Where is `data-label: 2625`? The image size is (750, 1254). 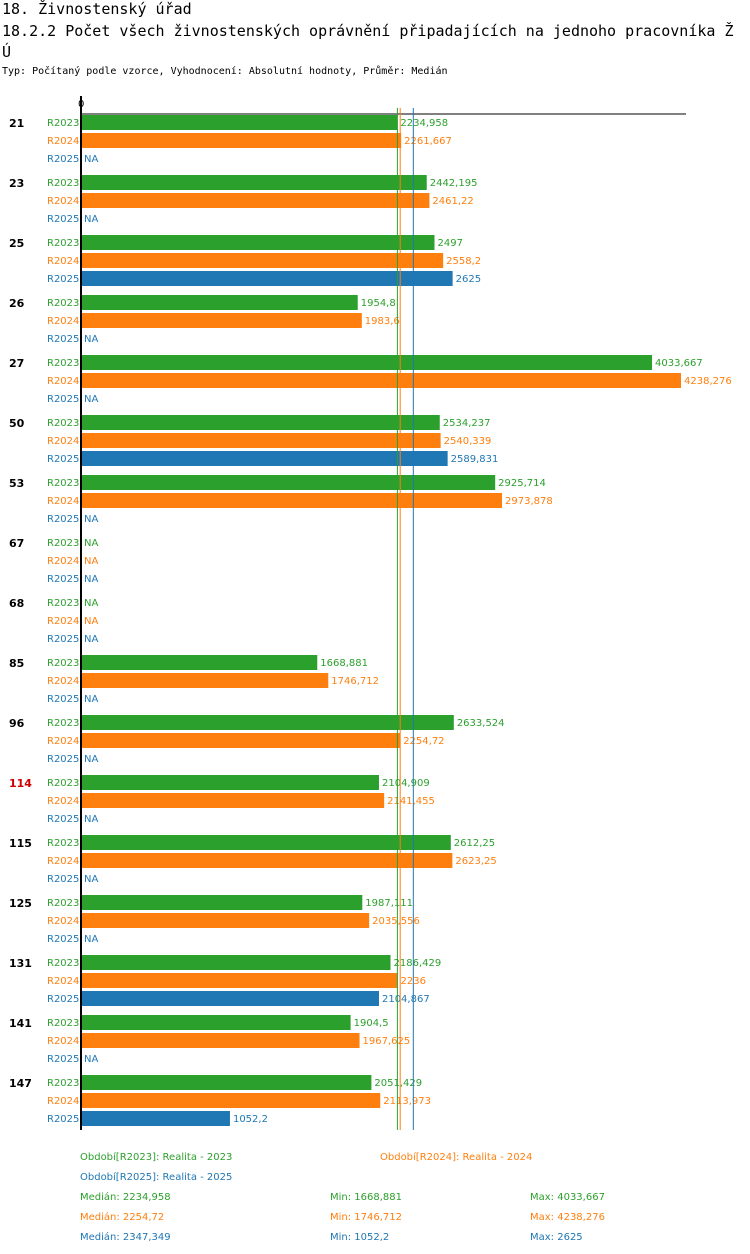
data-label: 2625 is located at coordinates (468, 279).